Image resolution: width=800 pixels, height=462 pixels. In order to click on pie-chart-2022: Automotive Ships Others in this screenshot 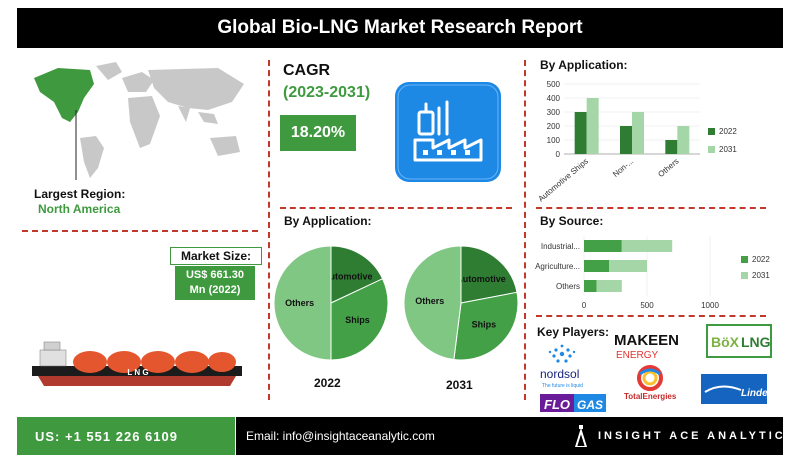, I will do `click(331, 303)`.